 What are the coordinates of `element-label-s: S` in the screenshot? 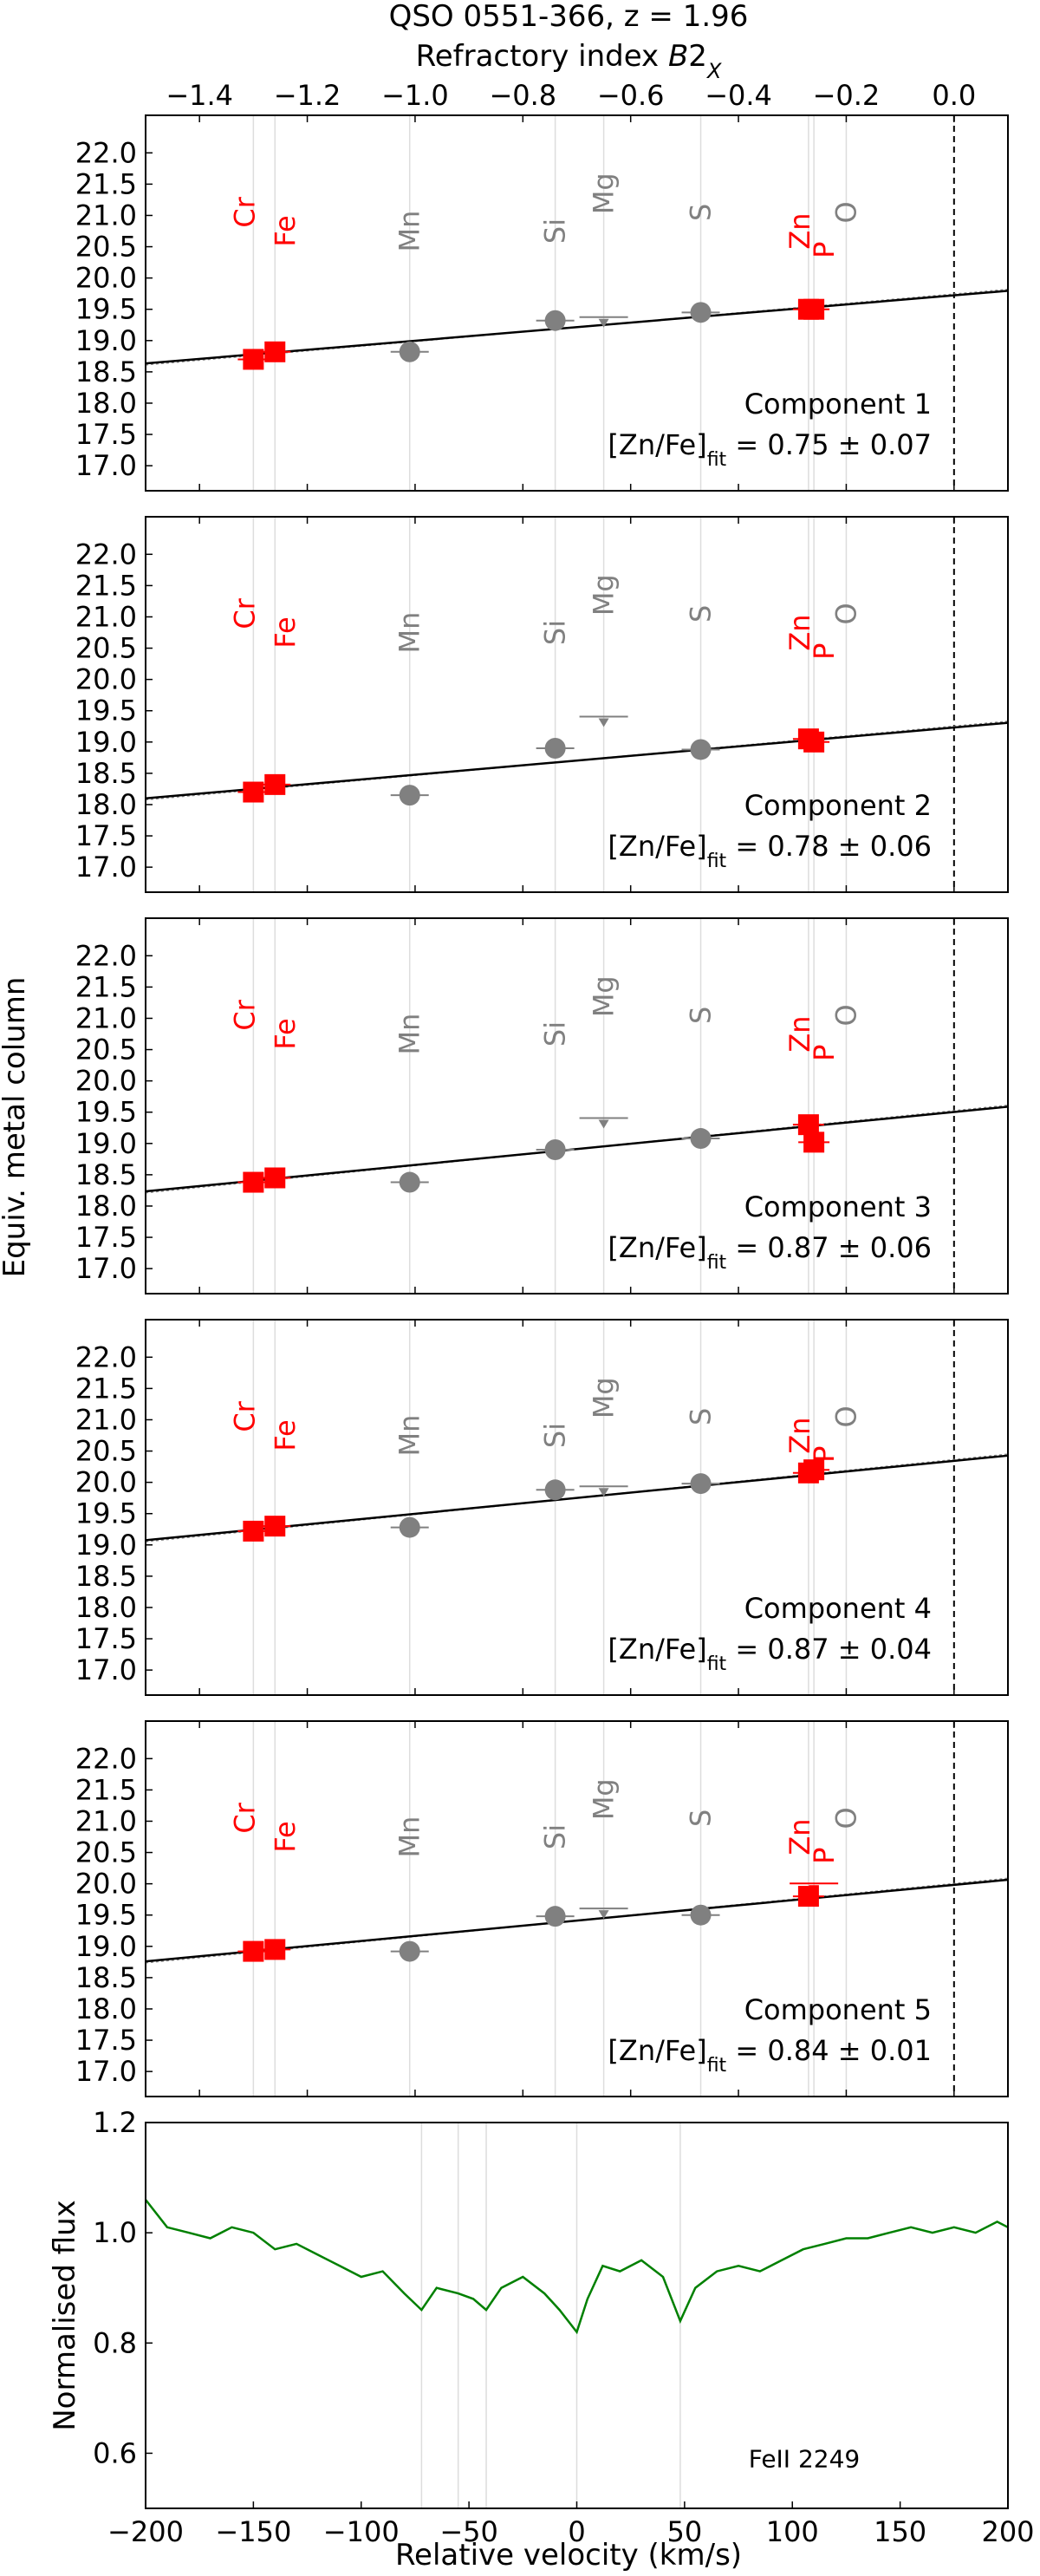 It's located at (701, 614).